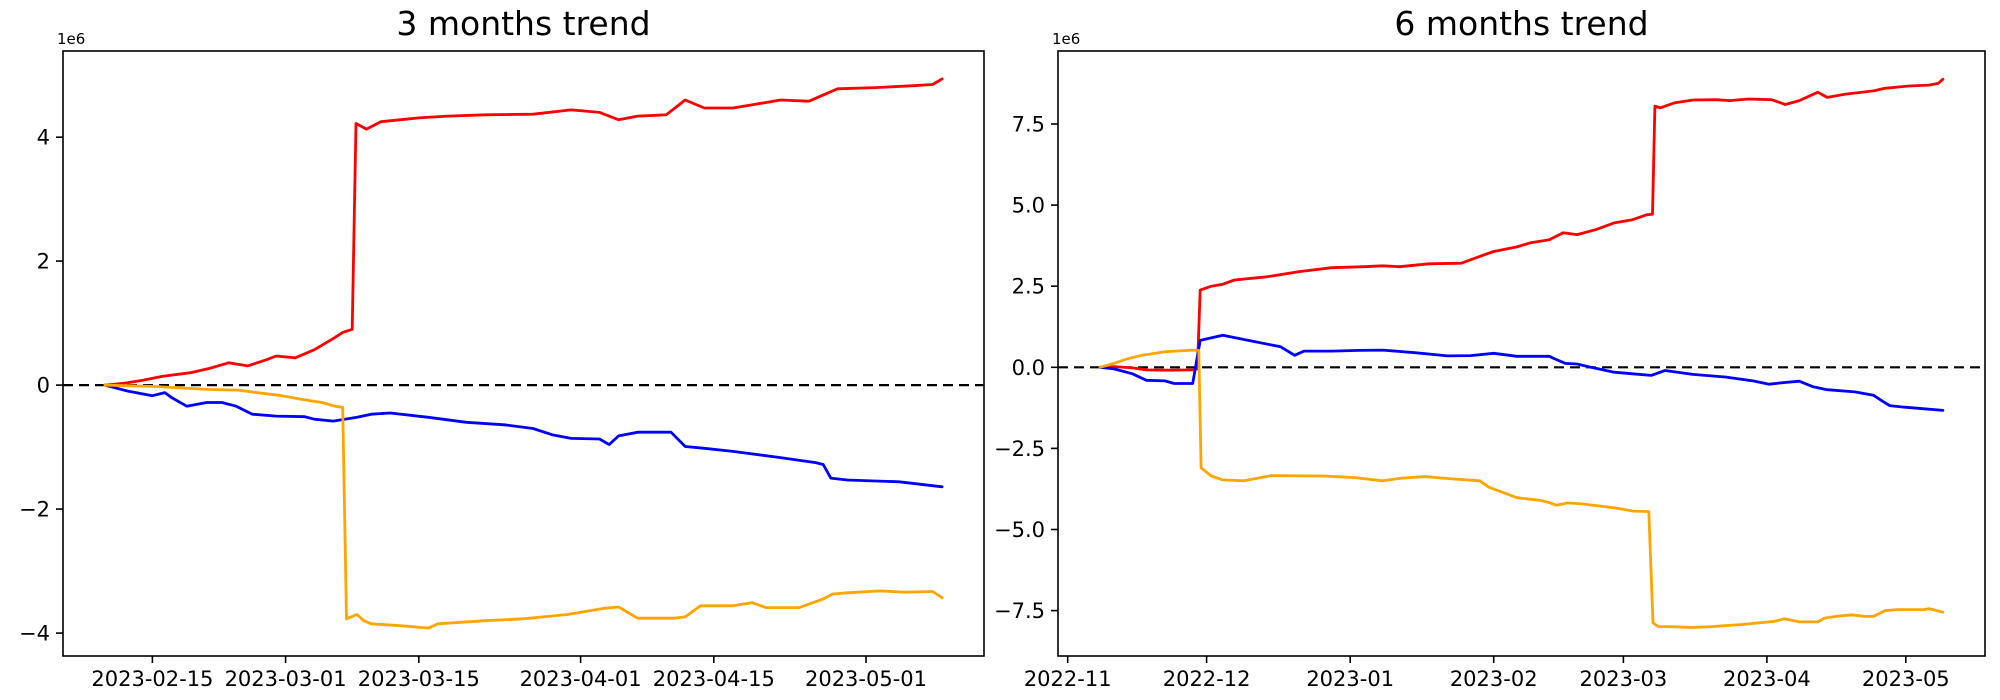 The image size is (2000, 700). Describe the element at coordinates (1019, 449) in the screenshot. I see `y-tick-label: −2.5` at that location.